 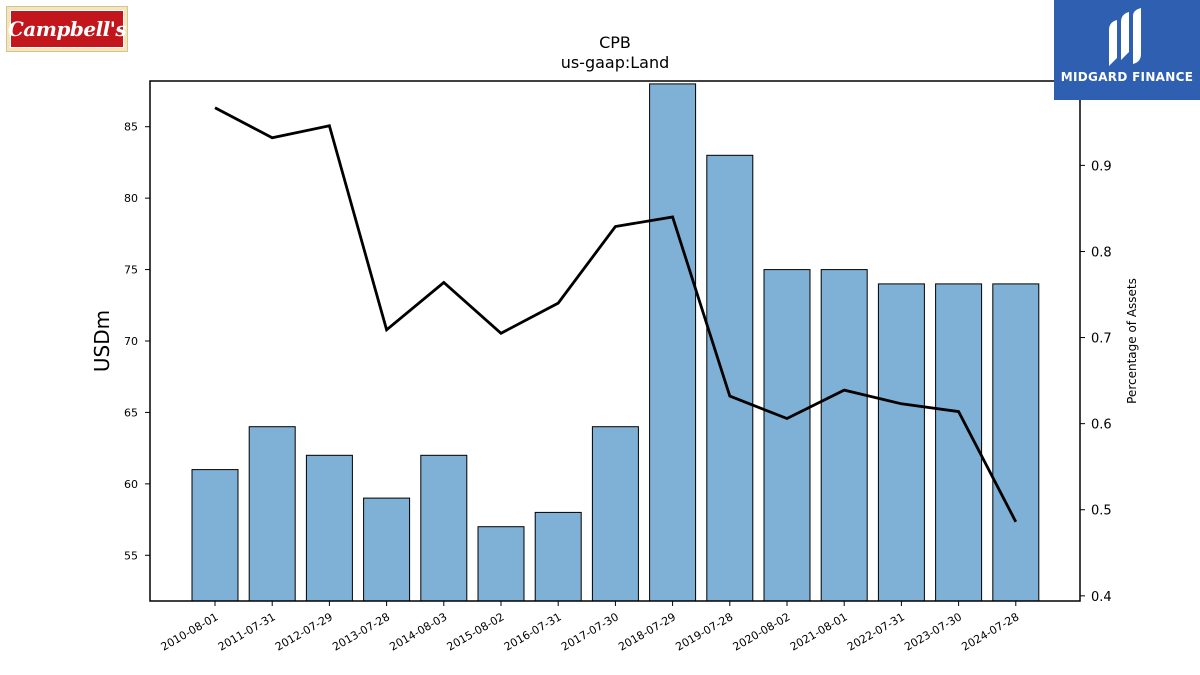 I want to click on y-tick-label-55: 55, so click(x=131, y=555).